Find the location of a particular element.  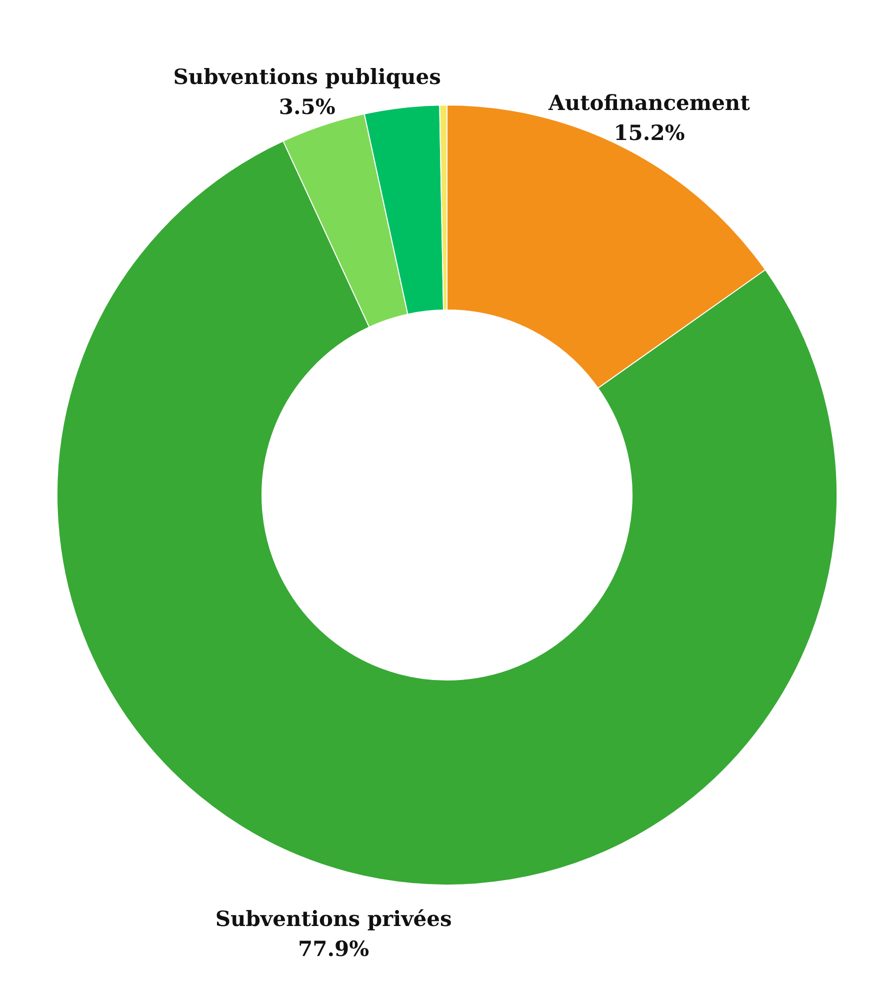

data-label: 77.9% is located at coordinates (334, 949).